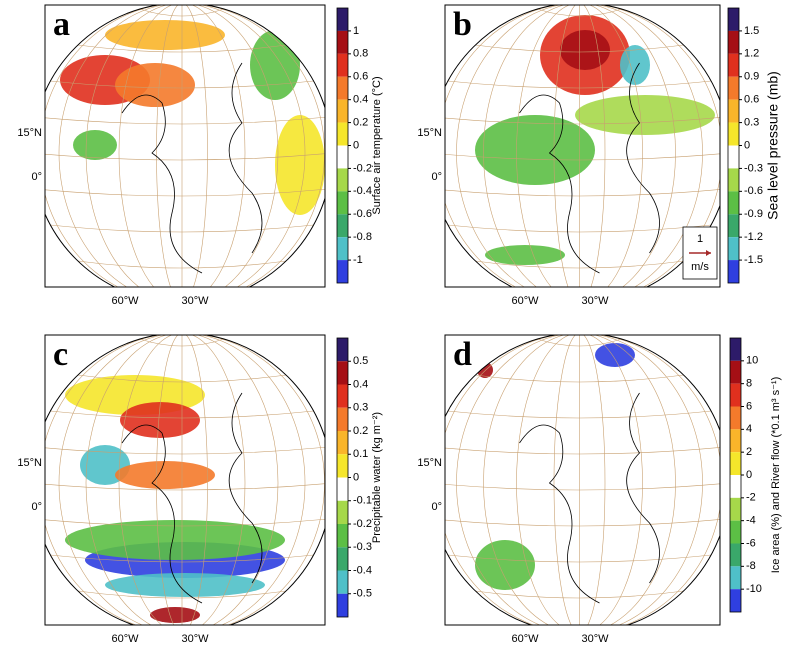 The image size is (787, 647). What do you see at coordinates (751, 498) in the screenshot?
I see `colorbar-tick-label: -2` at bounding box center [751, 498].